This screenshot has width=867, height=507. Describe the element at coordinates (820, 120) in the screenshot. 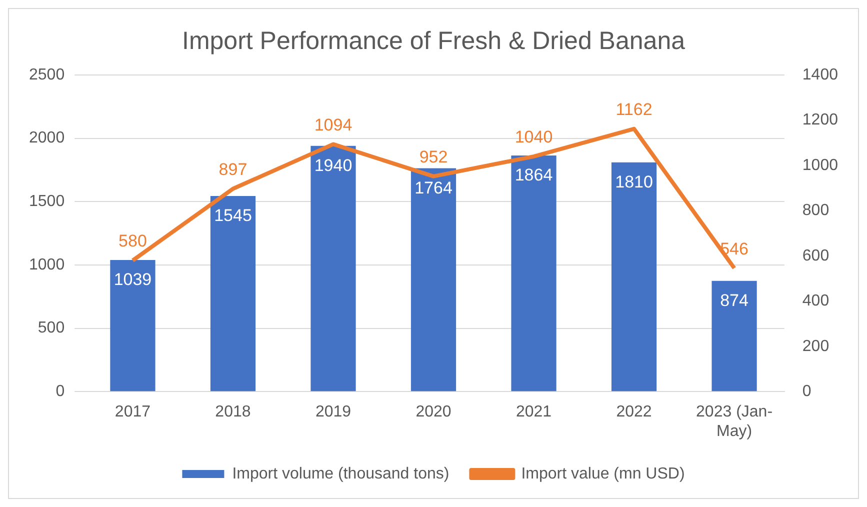

I see `y2-tick-label: 1200` at that location.